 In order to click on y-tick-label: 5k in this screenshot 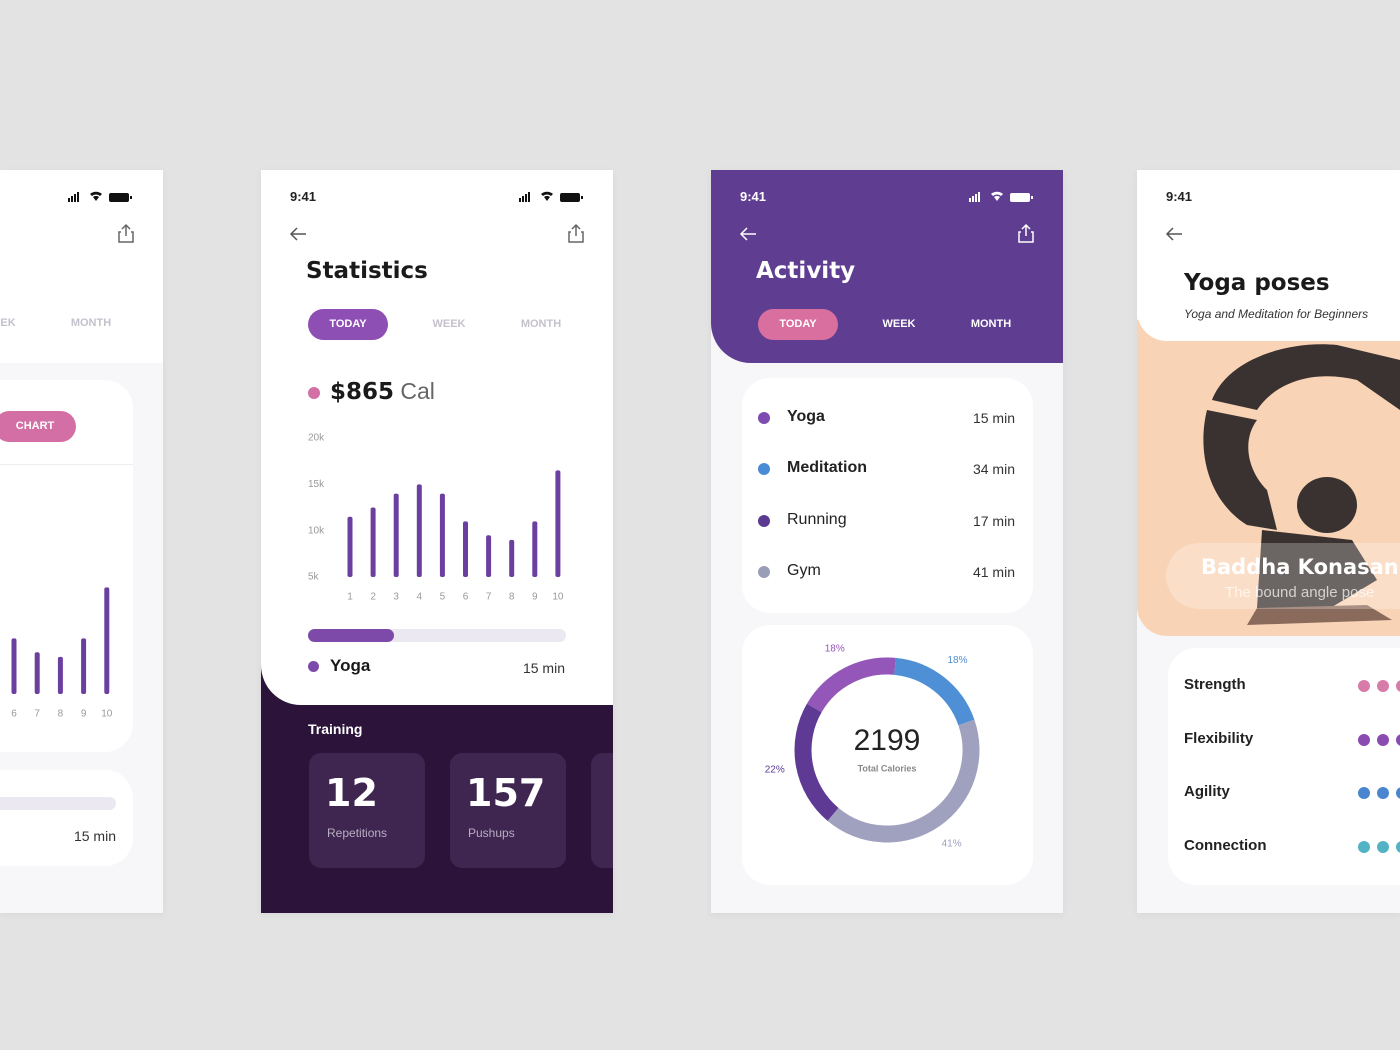, I will do `click(314, 577)`.